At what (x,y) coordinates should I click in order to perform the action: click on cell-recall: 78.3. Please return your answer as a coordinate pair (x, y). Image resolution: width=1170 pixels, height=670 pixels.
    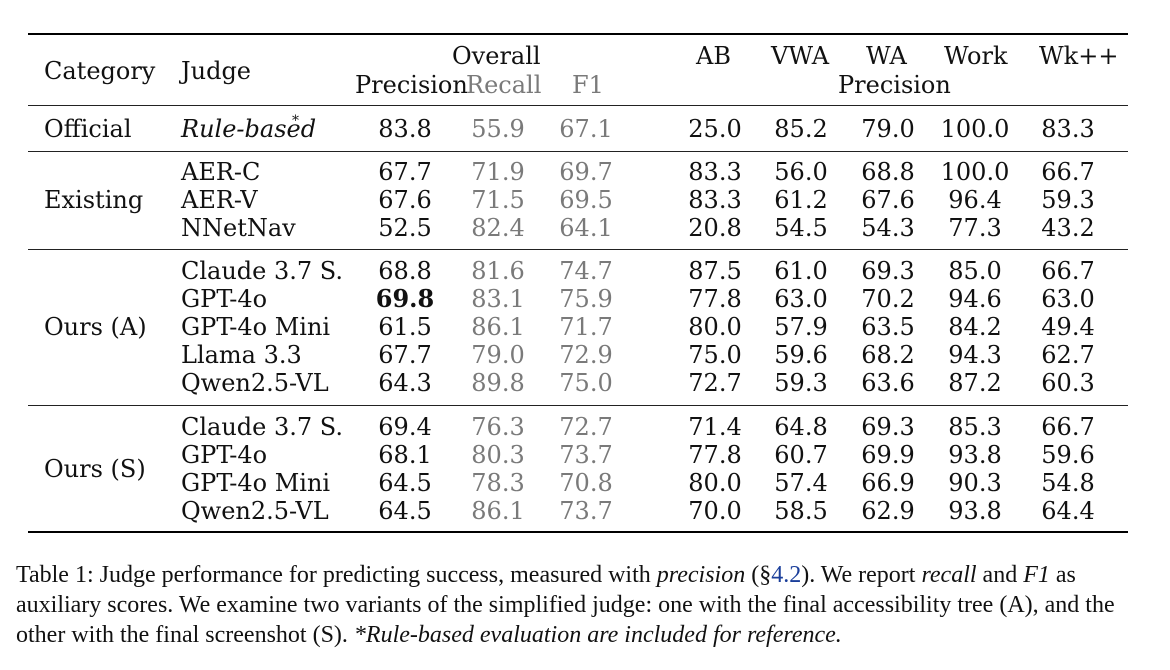
    Looking at the image, I should click on (498, 483).